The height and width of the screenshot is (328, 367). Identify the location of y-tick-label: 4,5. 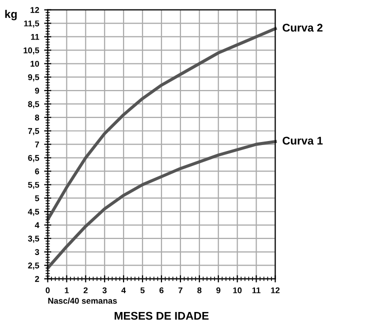
(34, 212).